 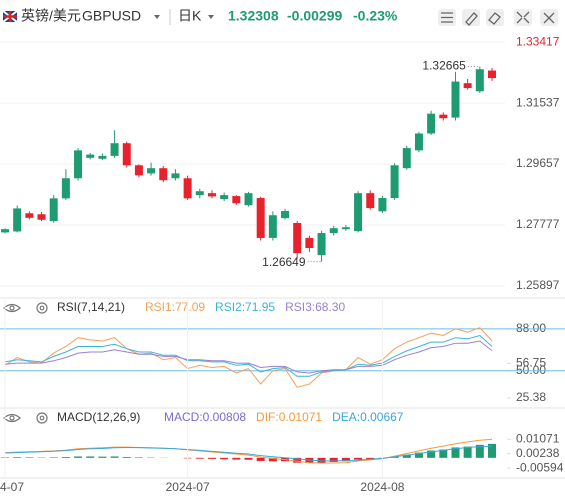 I want to click on toolbar, so click(x=498, y=17).